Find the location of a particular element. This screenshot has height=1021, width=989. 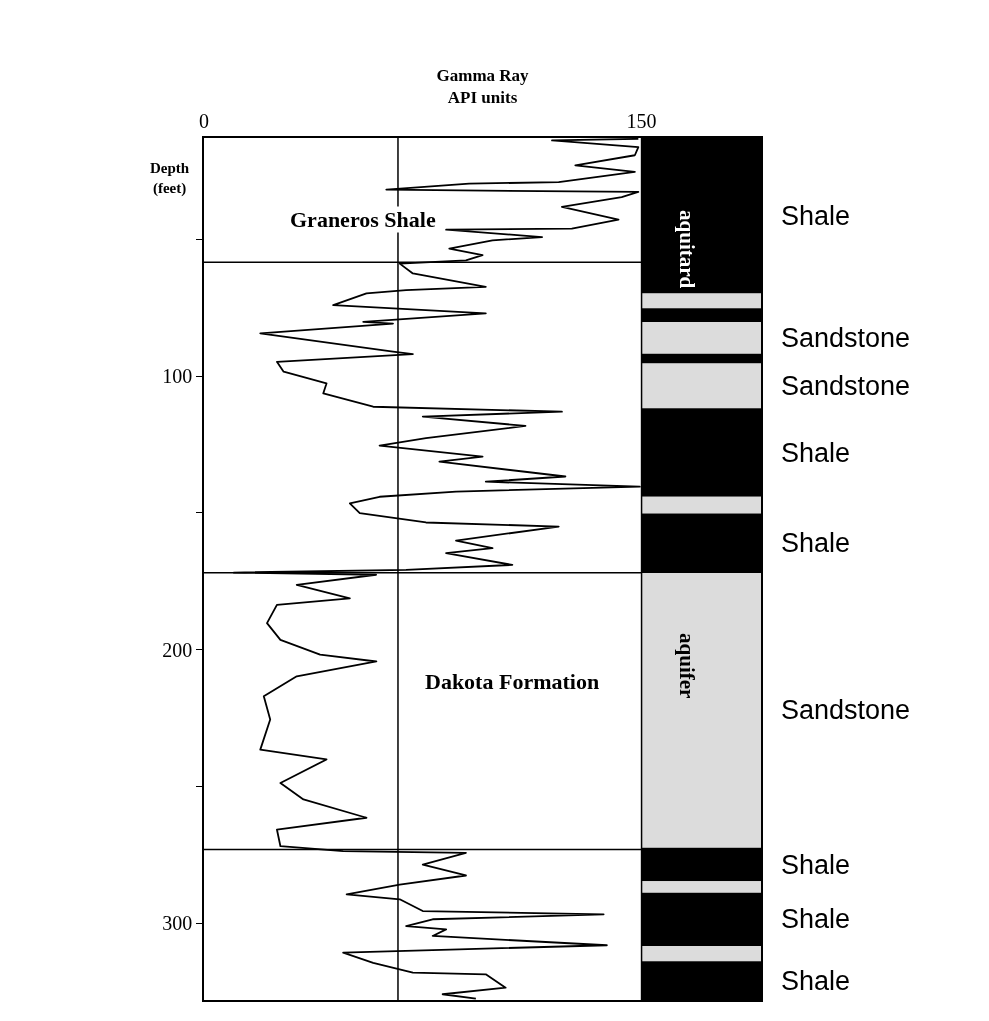

annotation: Dakota Formation is located at coordinates (512, 681).